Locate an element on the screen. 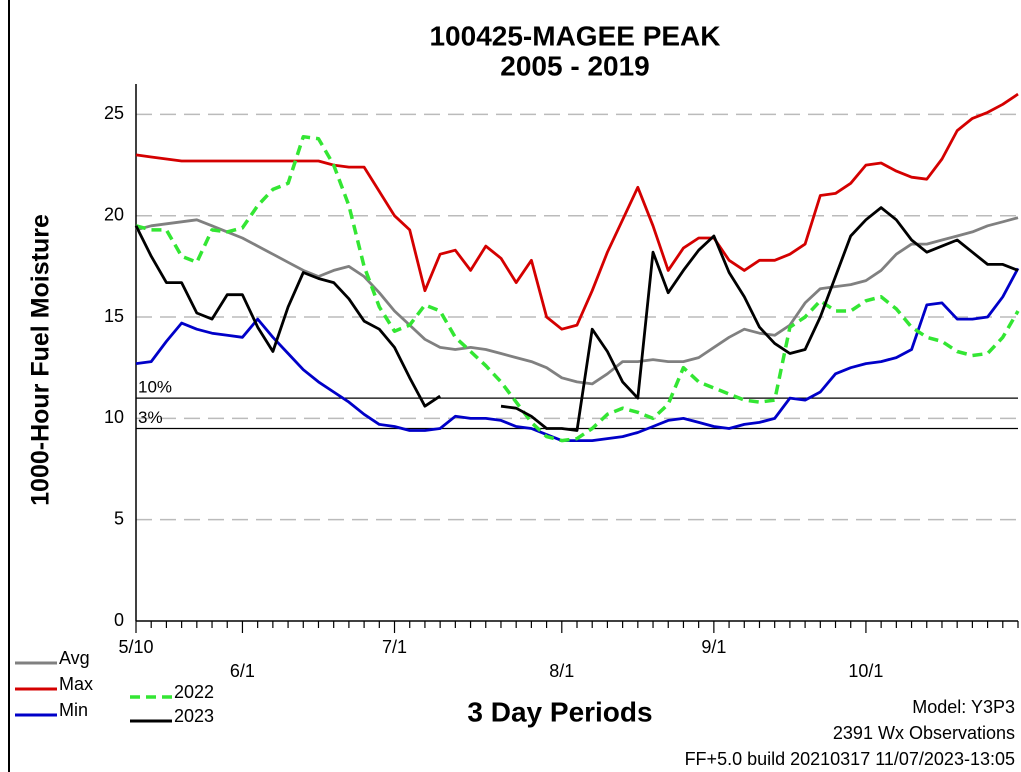 This screenshot has width=1021, height=772. y-tick-label: 20 is located at coordinates (114, 214).